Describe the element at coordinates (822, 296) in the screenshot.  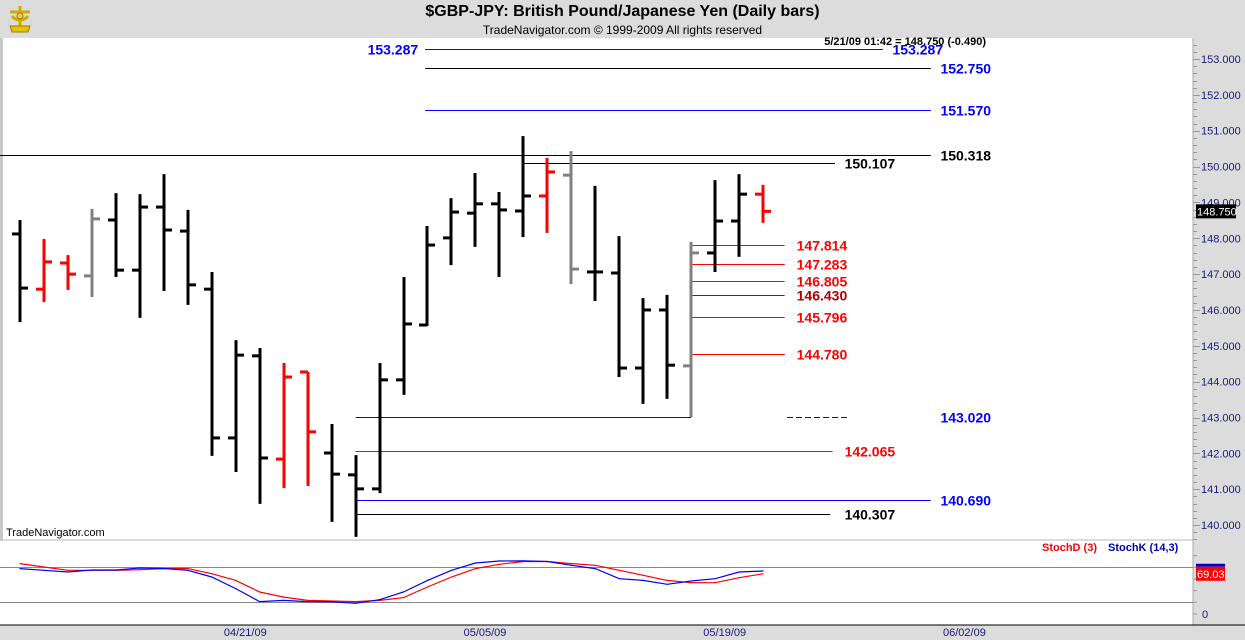
I see `level-label: 146.430` at that location.